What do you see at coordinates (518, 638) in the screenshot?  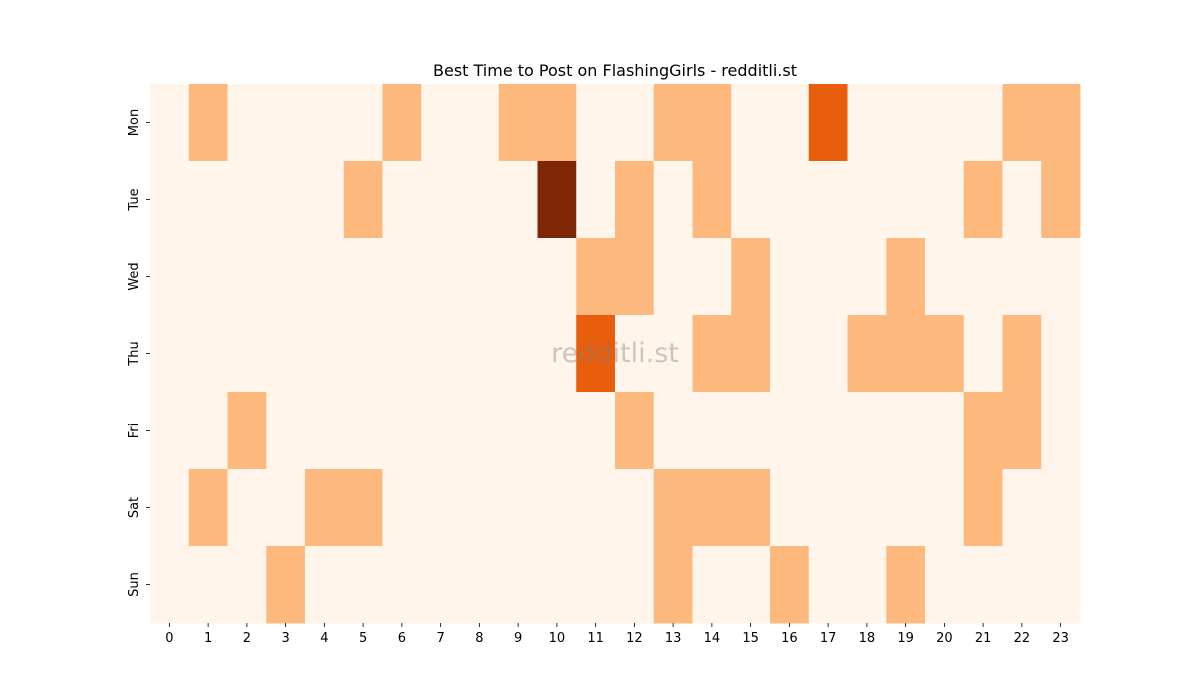 I see `x-tick-label: 9` at bounding box center [518, 638].